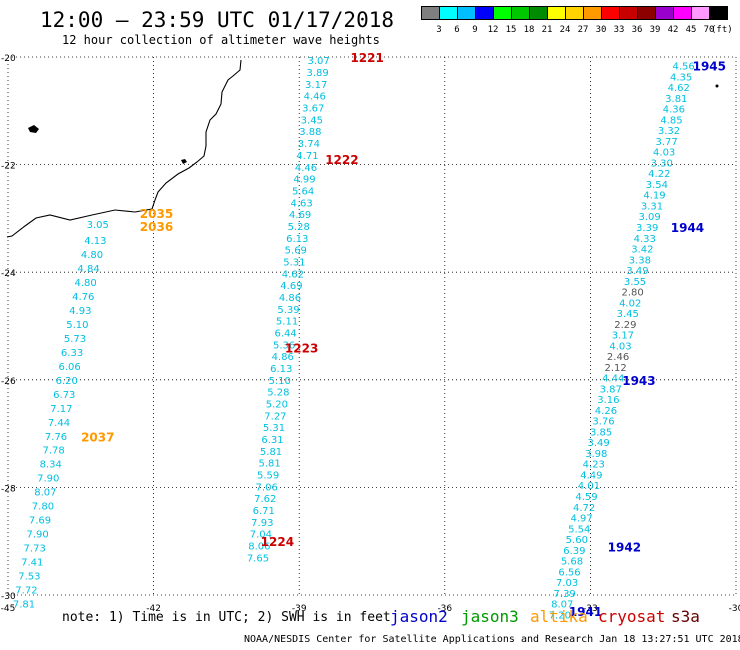  Describe the element at coordinates (642, 250) in the screenshot. I see `wave-height-value: 3.42` at that location.